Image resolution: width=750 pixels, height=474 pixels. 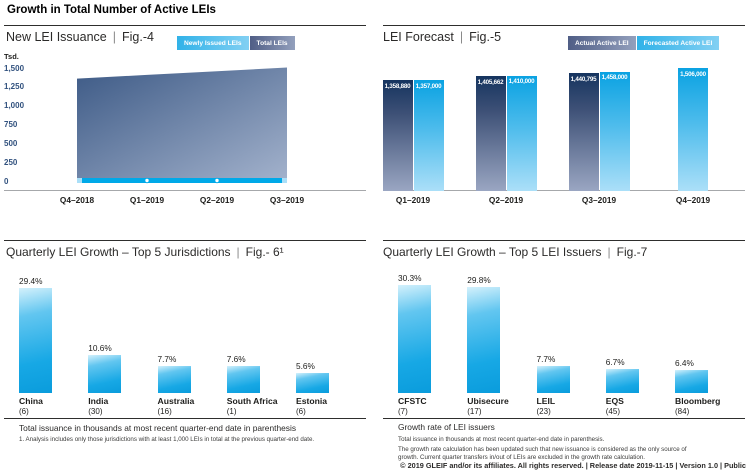 What do you see at coordinates (77, 200) in the screenshot?
I see `x-axis-label: Q4–2018` at bounding box center [77, 200].